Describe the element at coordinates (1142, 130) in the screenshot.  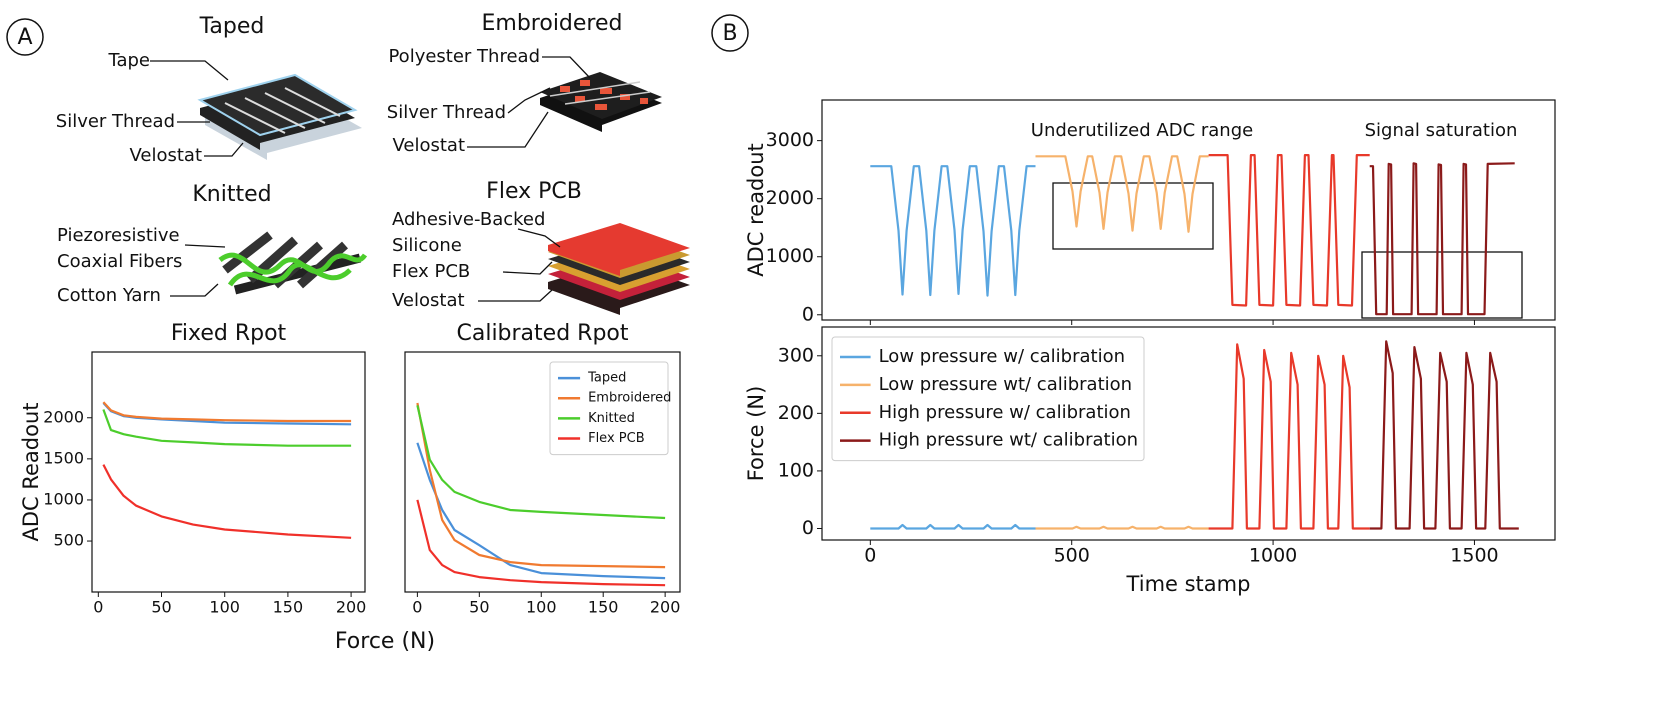
I see `annotation: Underutilized ADC range` at that location.